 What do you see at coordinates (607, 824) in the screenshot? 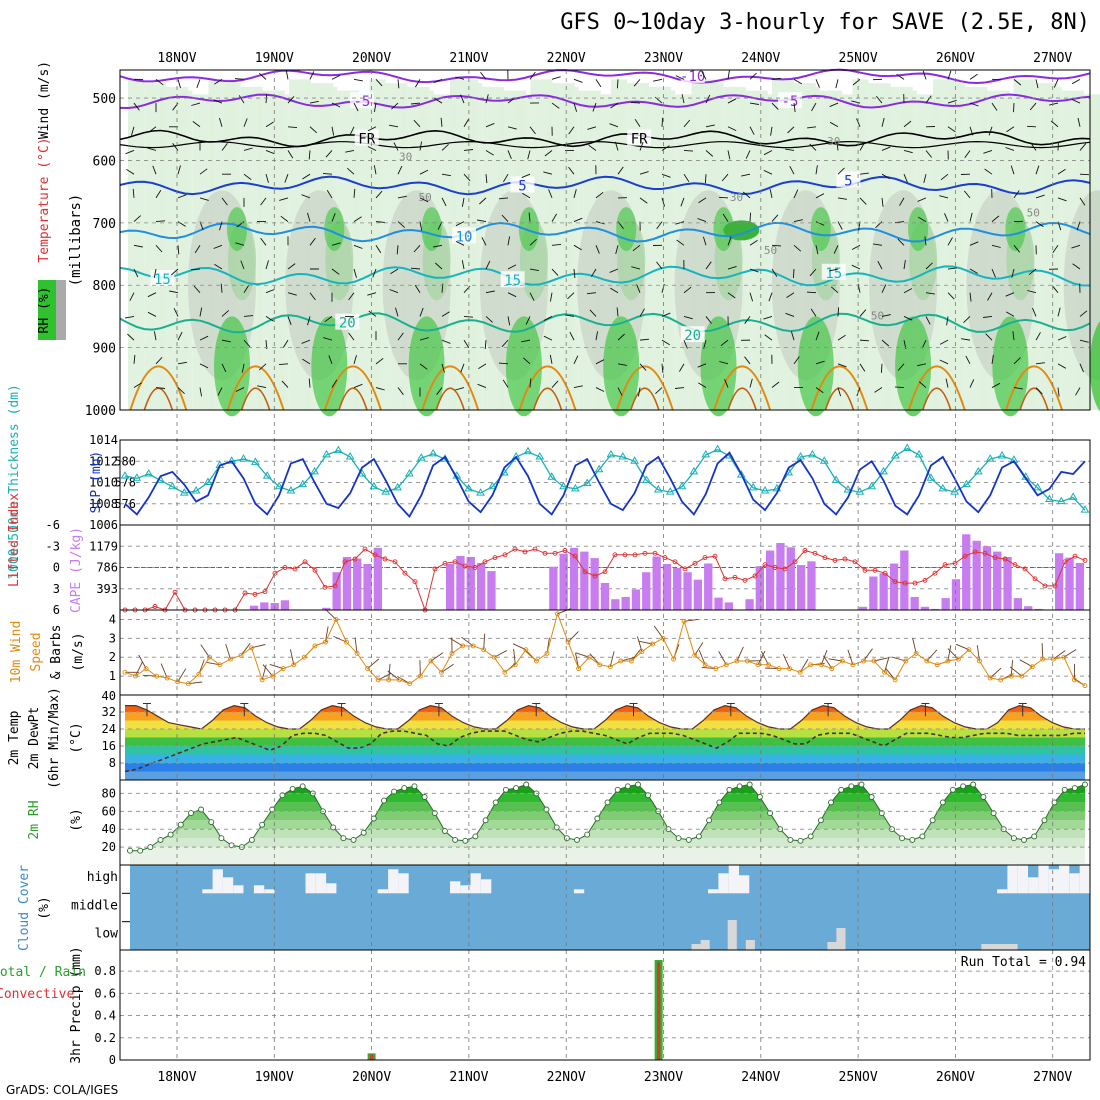
I see `rh-bands` at bounding box center [607, 824].